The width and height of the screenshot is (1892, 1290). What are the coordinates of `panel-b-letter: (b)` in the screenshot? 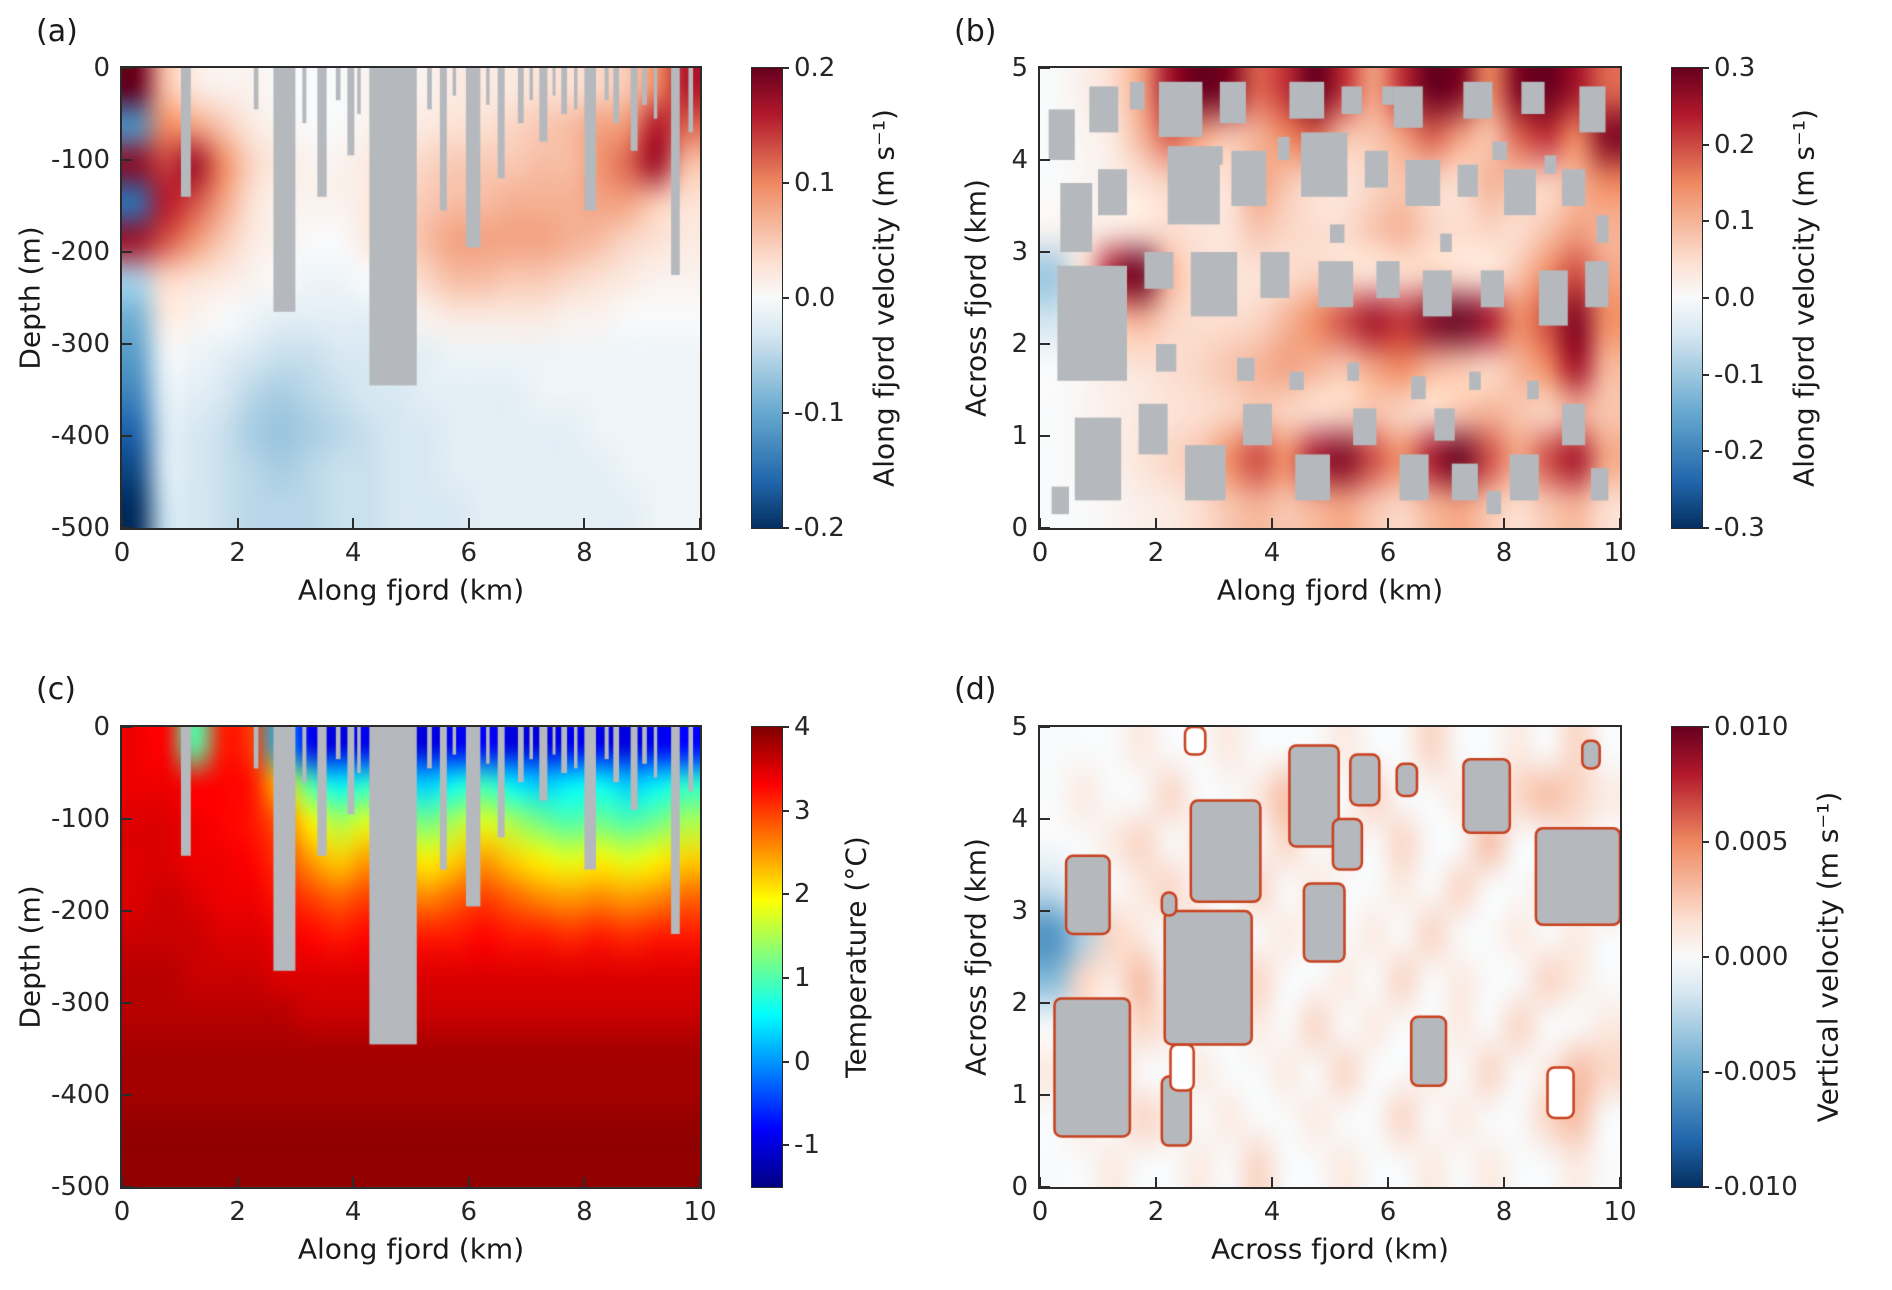 It's located at (975, 31).